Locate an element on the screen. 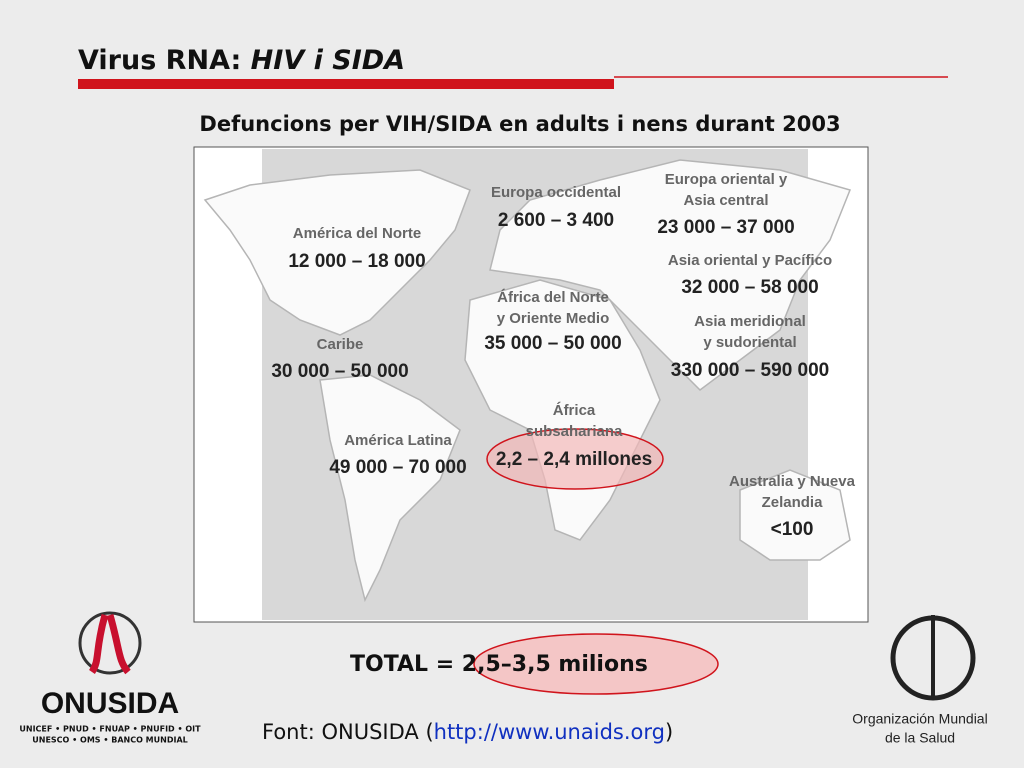  region-name: Europa occidental is located at coordinates (556, 192).